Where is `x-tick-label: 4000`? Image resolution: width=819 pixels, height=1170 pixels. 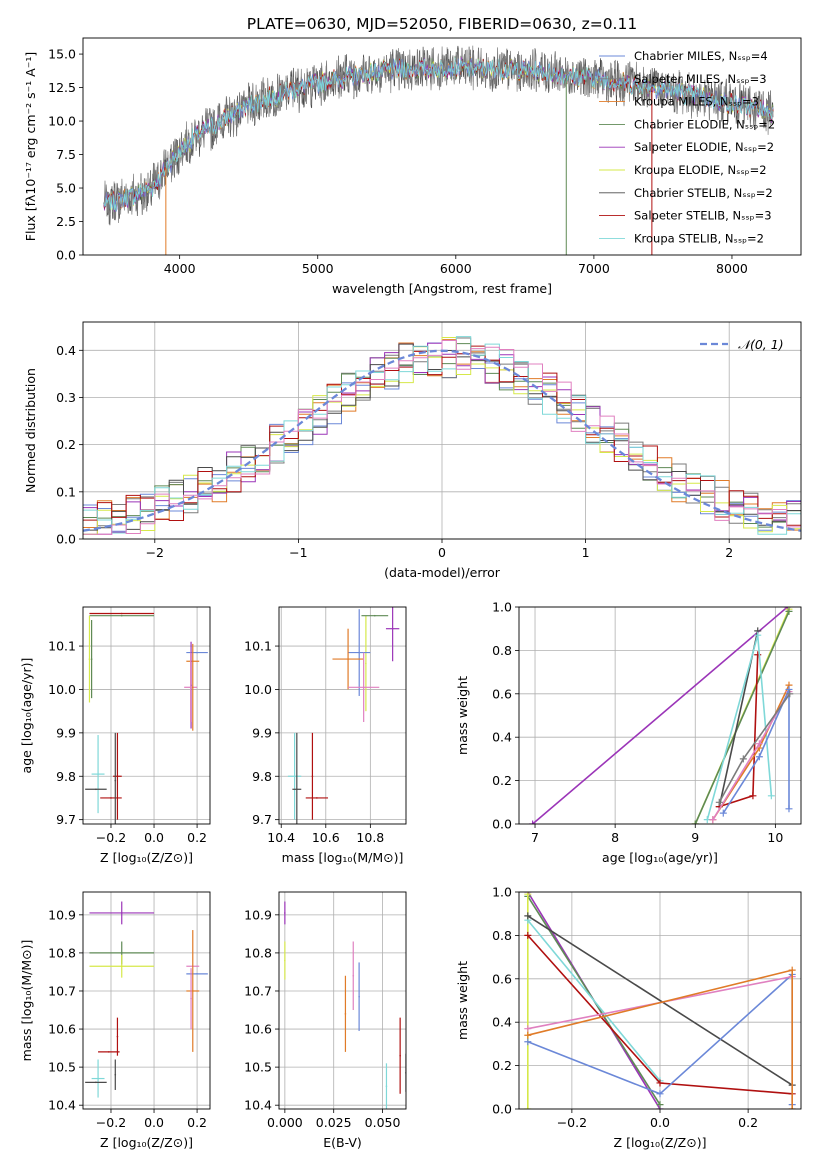 x-tick-label: 4000 is located at coordinates (180, 268).